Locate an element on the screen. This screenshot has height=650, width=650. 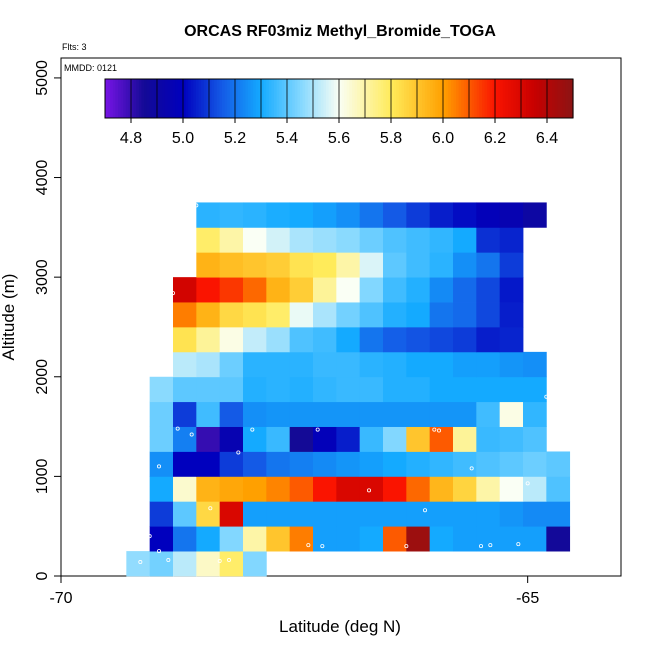
colorbar-tick-label: 5.8 is located at coordinates (391, 138).